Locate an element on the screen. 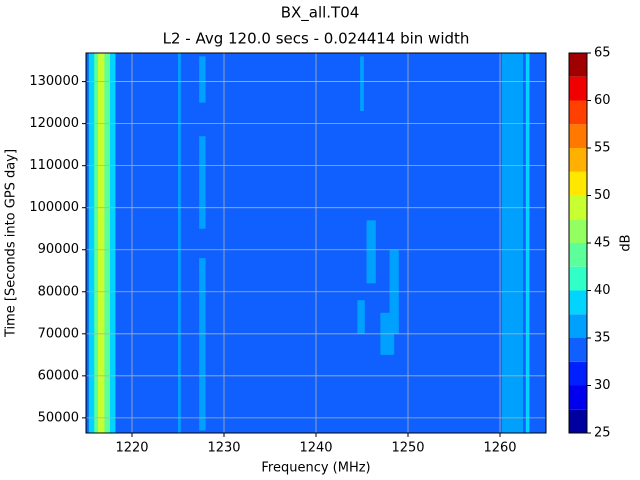 This screenshot has width=640, height=480. colorbar-tick-label: 30 is located at coordinates (602, 385).